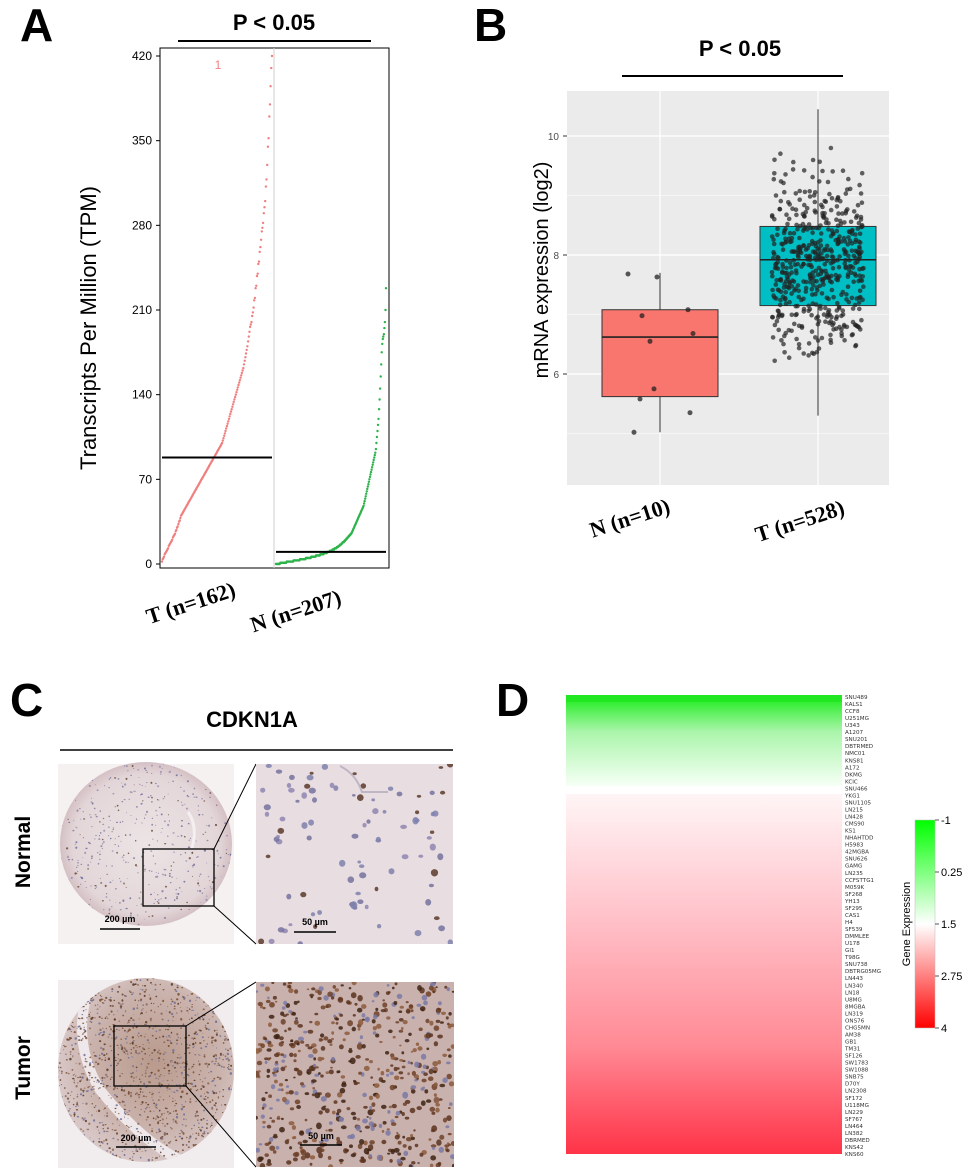 Image resolution: width=976 pixels, height=1176 pixels. What do you see at coordinates (218, 65) in the screenshot?
I see `panel-a-top-marker: 1` at bounding box center [218, 65].